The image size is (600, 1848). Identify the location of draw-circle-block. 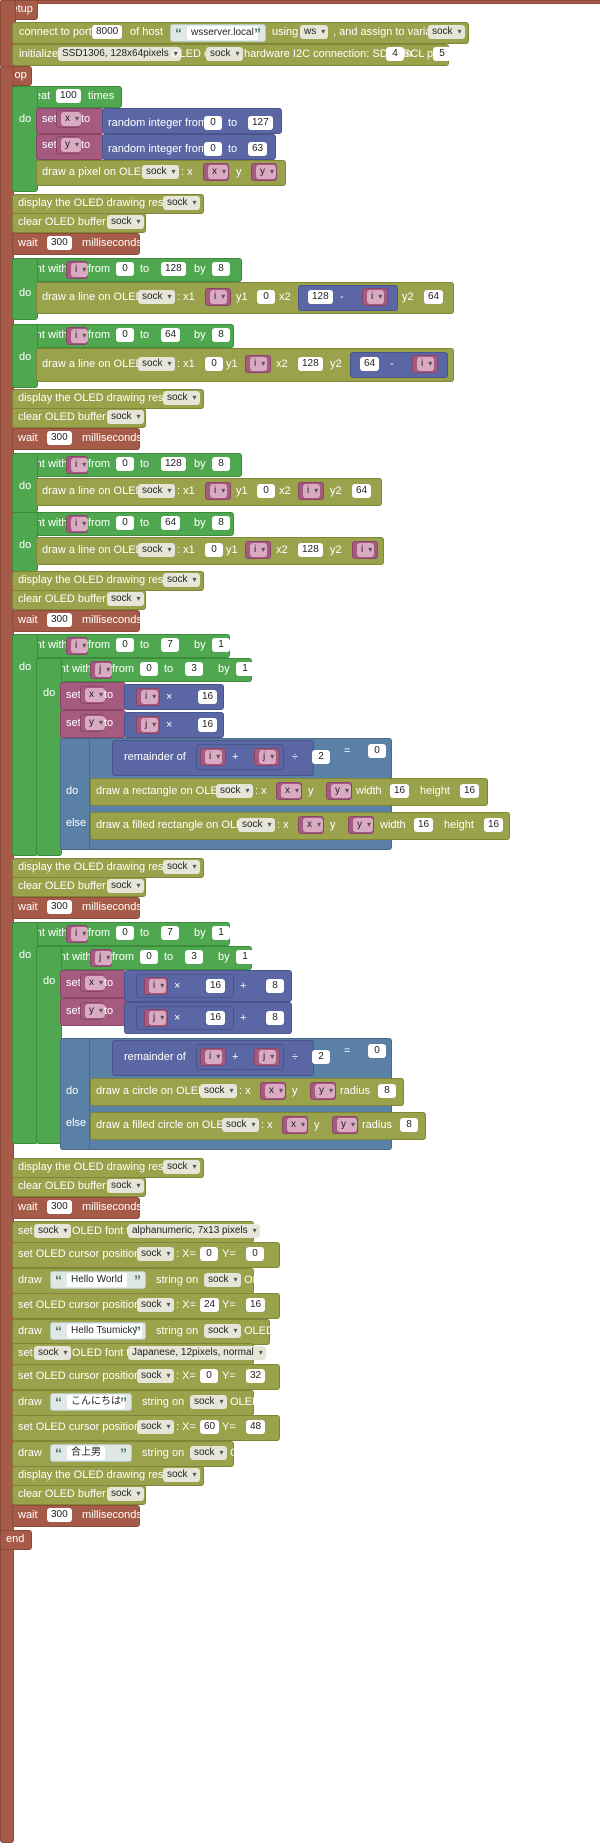
(247, 1092).